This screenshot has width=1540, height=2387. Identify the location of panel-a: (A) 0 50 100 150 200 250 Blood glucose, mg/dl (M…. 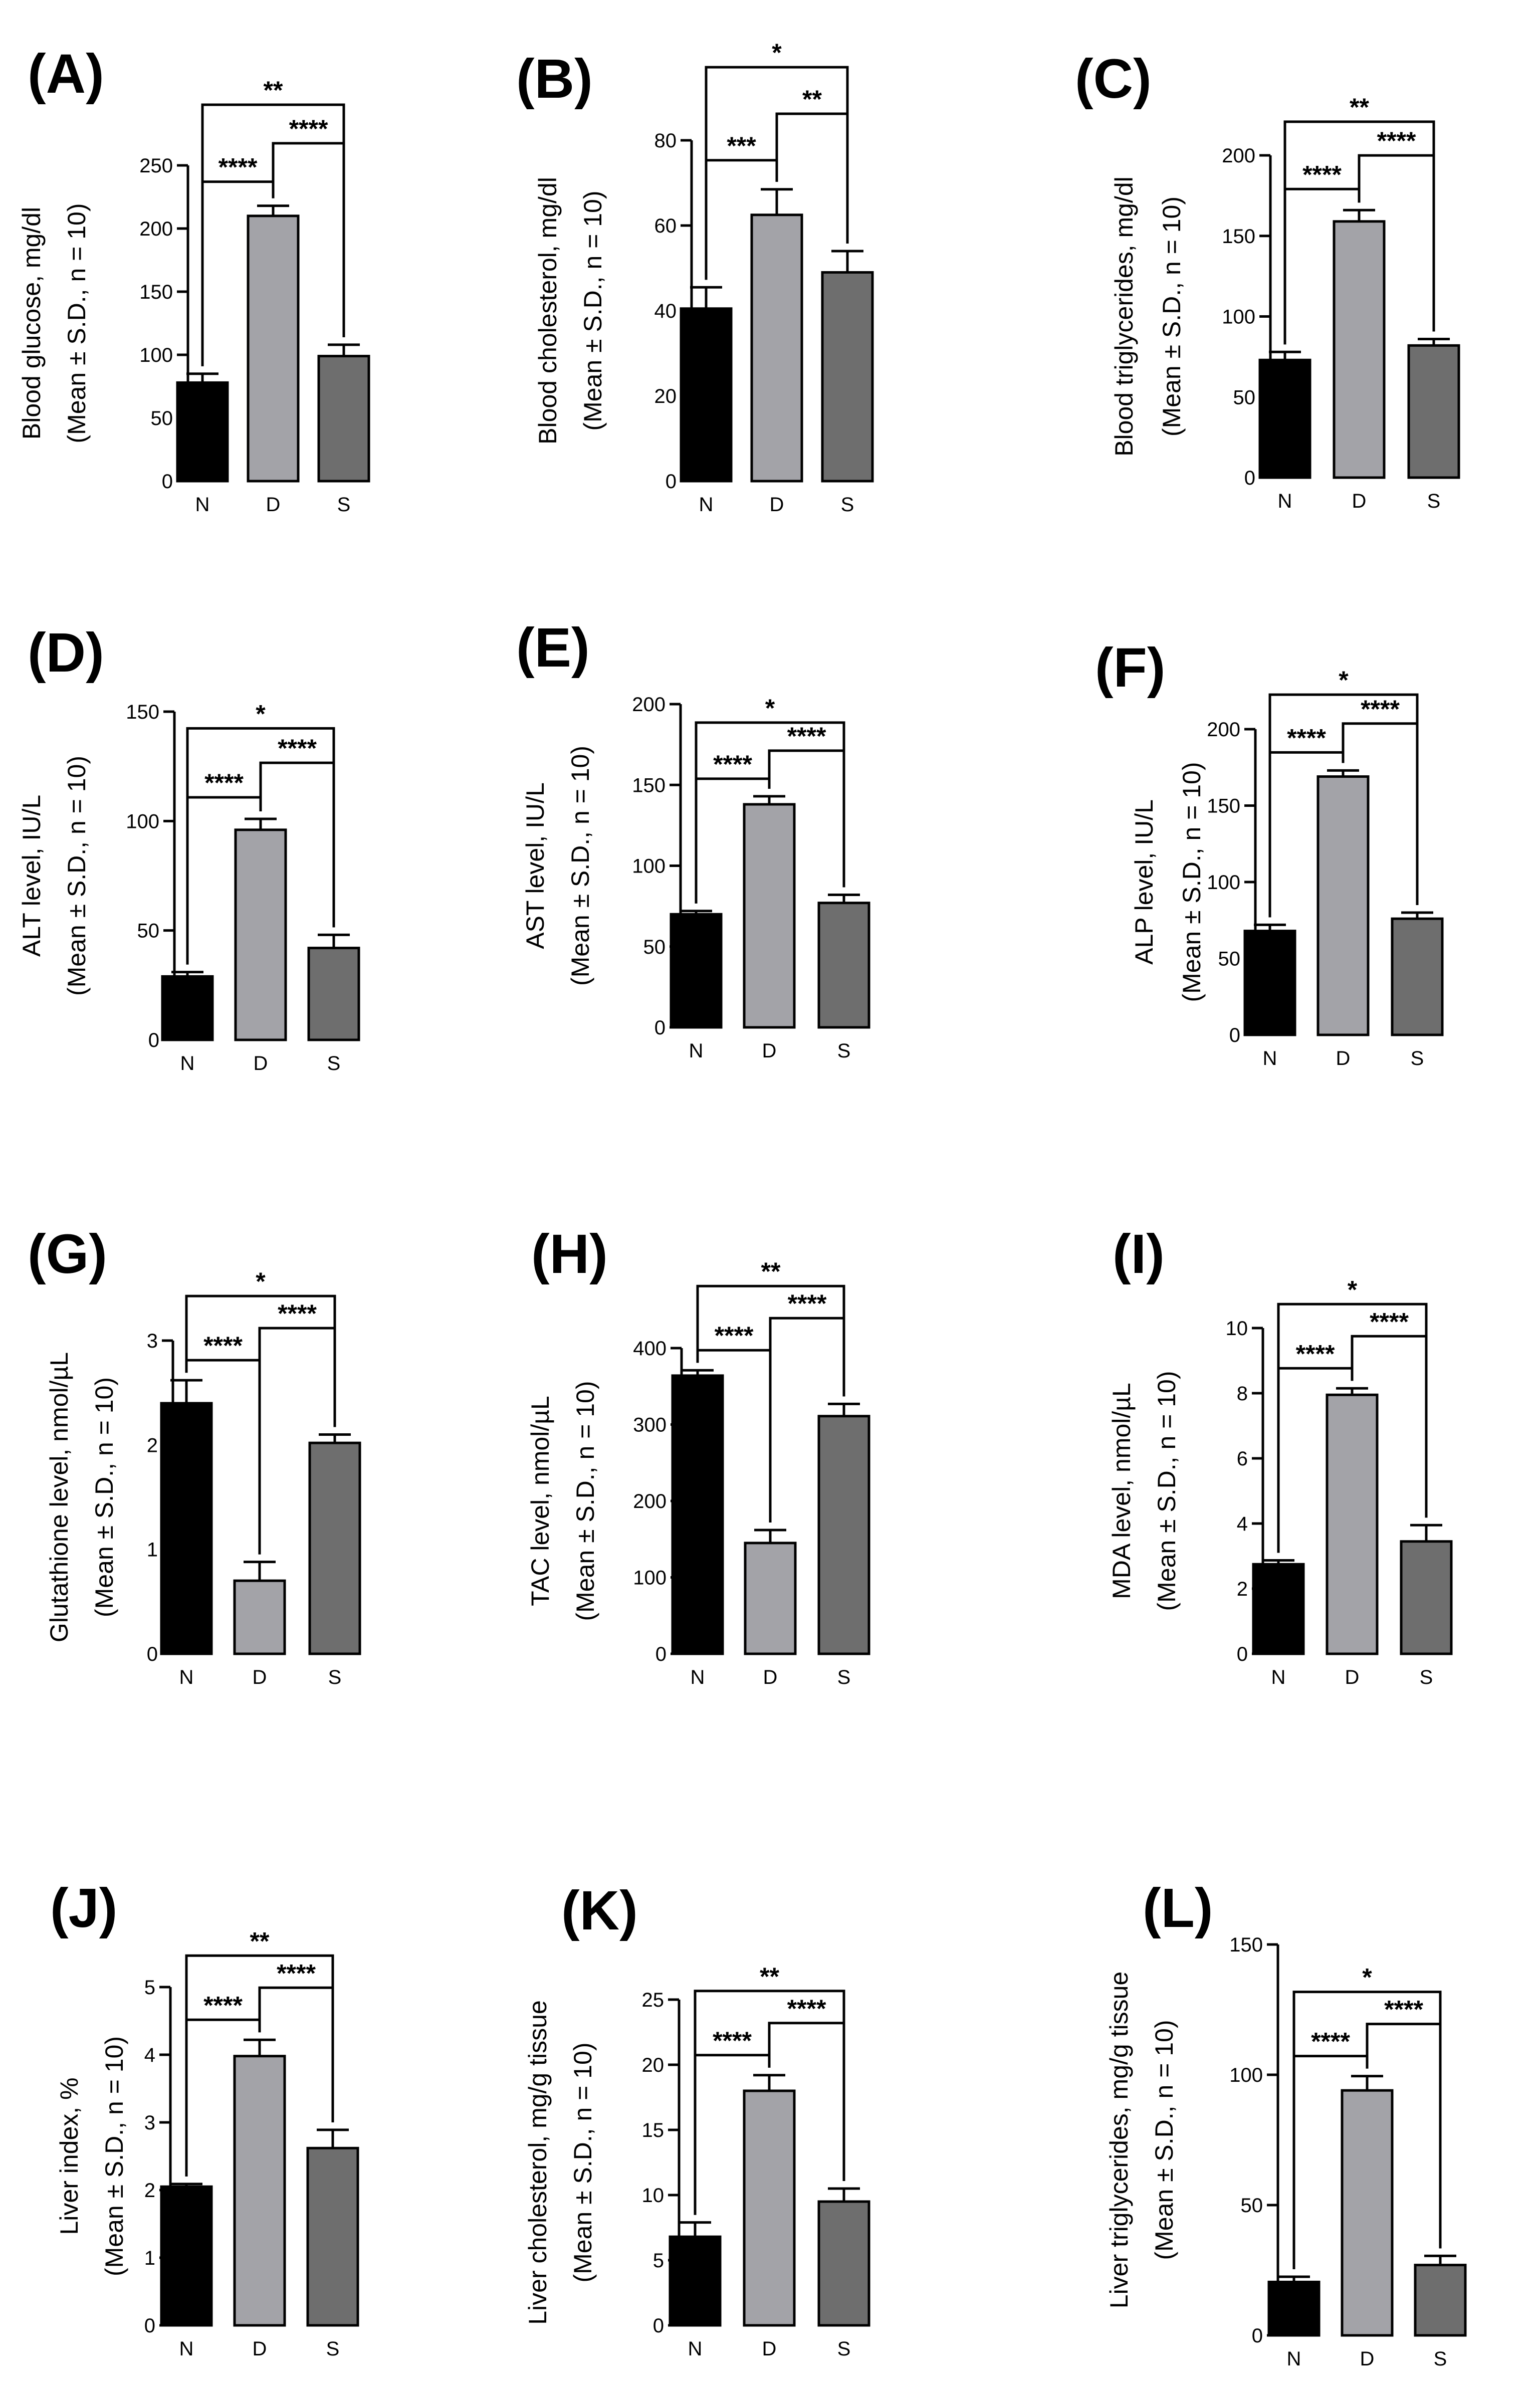
(194, 279).